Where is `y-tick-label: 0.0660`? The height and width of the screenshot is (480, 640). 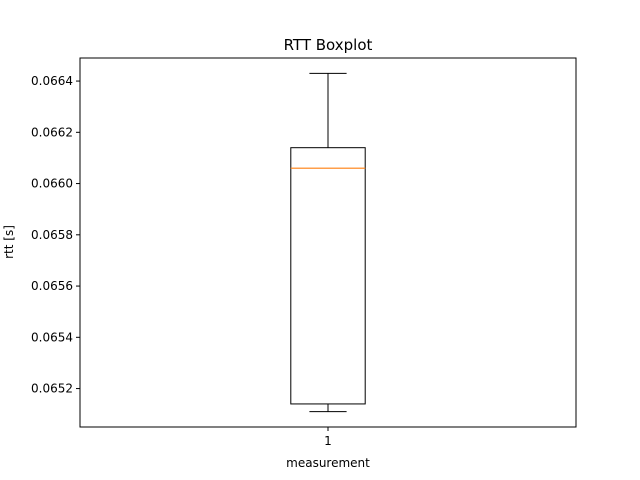 y-tick-label: 0.0660 is located at coordinates (52, 184).